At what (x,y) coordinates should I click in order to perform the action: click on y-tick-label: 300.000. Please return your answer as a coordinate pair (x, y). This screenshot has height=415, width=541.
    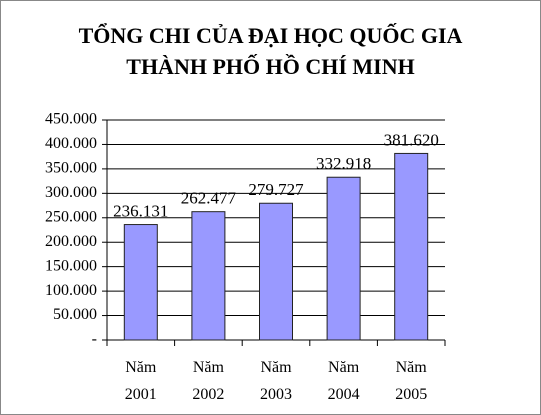
    Looking at the image, I should click on (71, 192).